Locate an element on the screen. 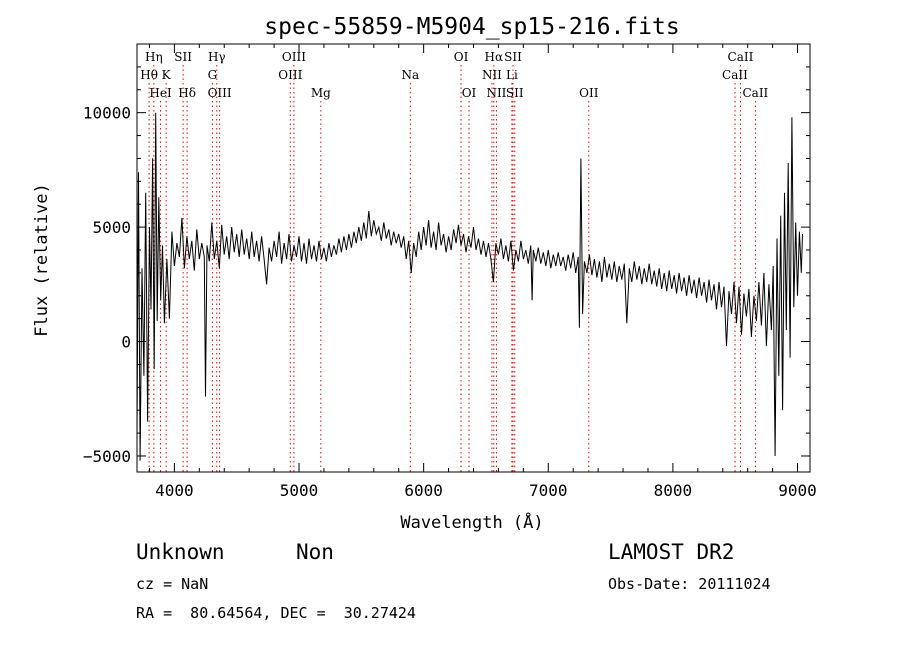  x-tick-label: 7000 is located at coordinates (548, 490).